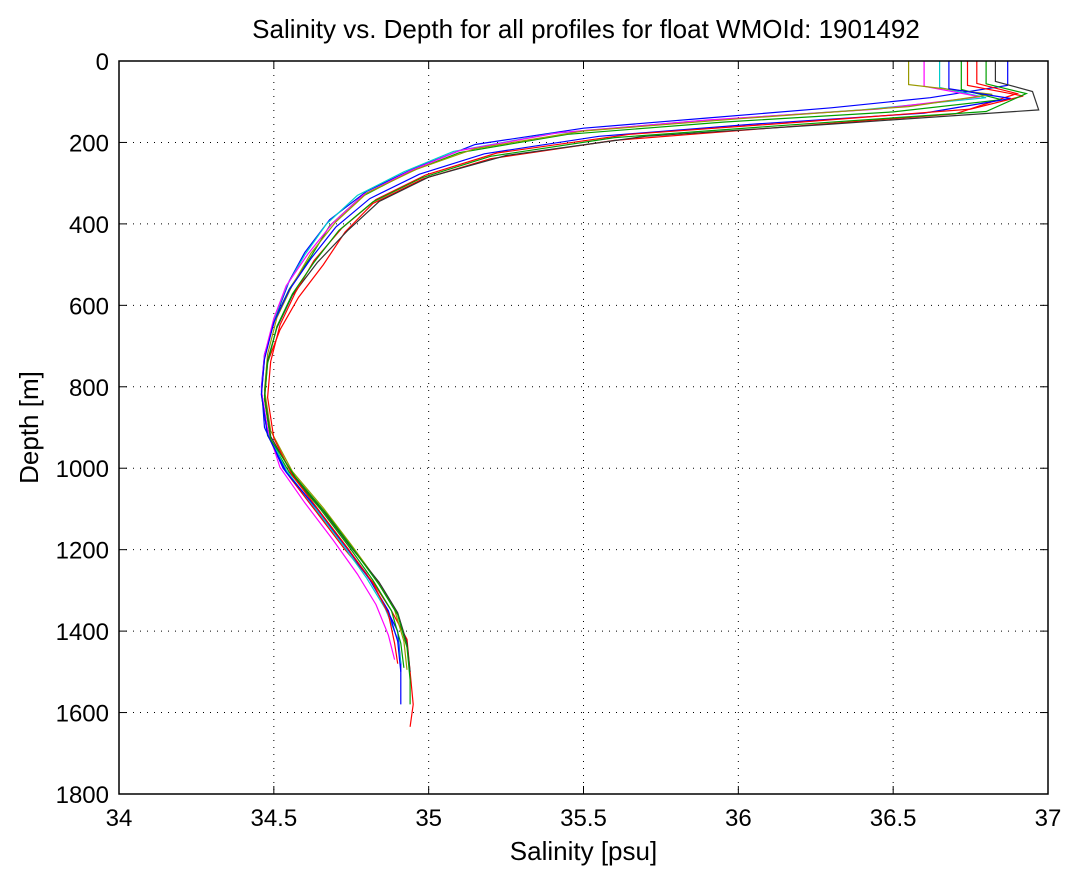  Describe the element at coordinates (82, 795) in the screenshot. I see `y-tick-label: 1800` at that location.